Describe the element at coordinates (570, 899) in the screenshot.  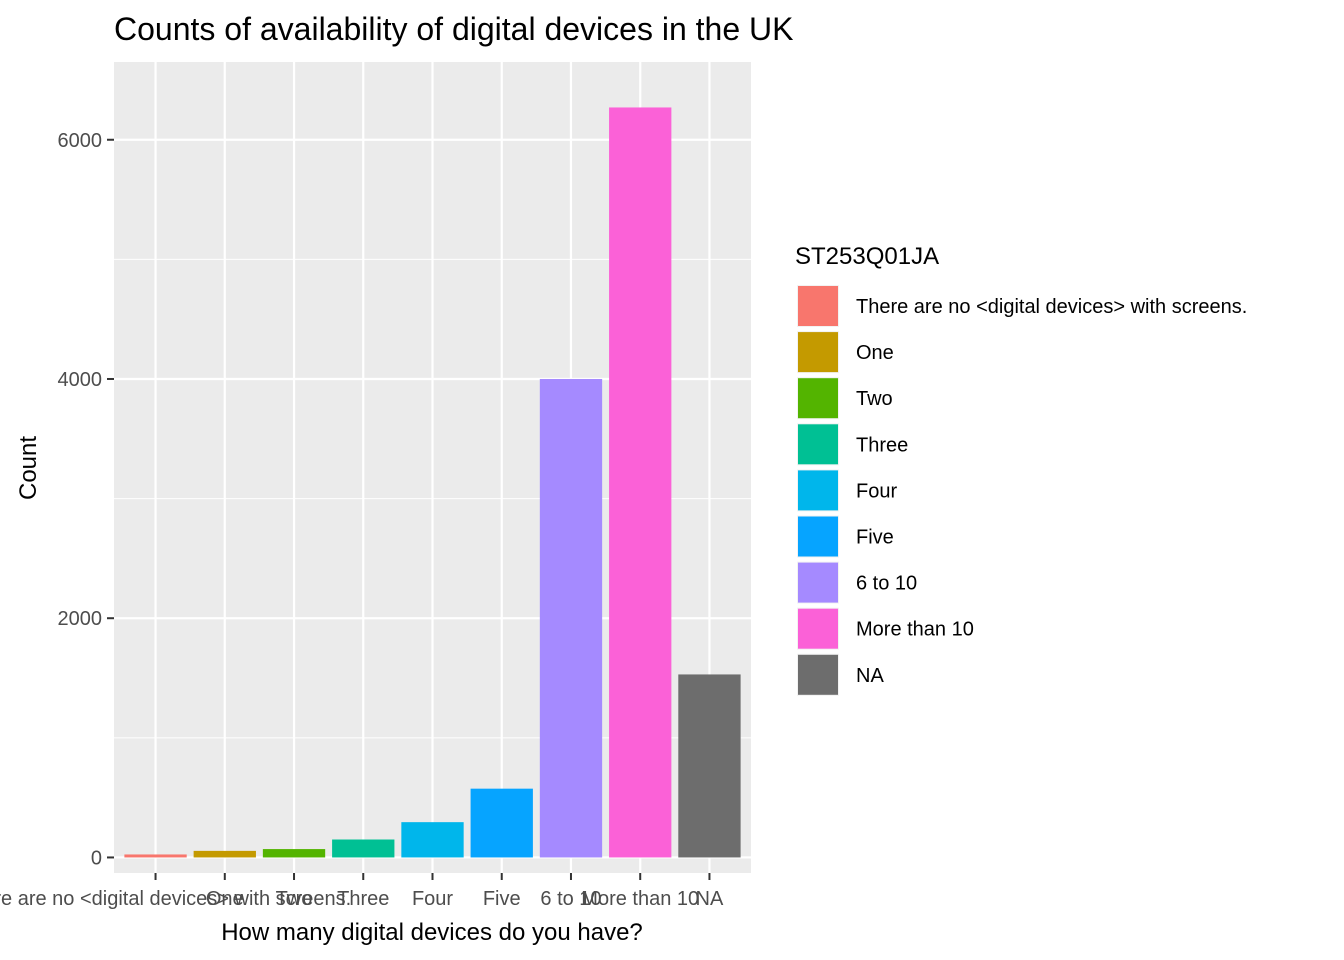
I see `x-tick-label: 6 to 10` at that location.